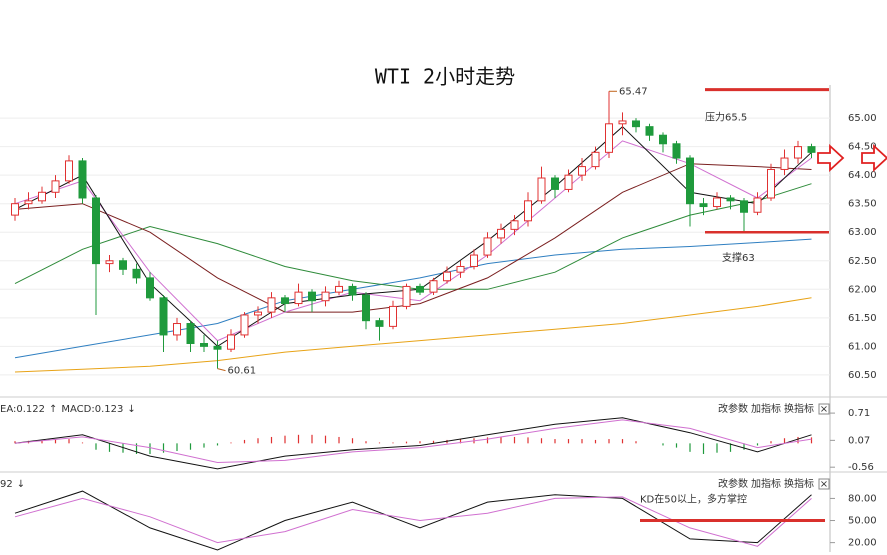 This screenshot has height=555, width=887. I want to click on indicator-label: 92, so click(6, 484).